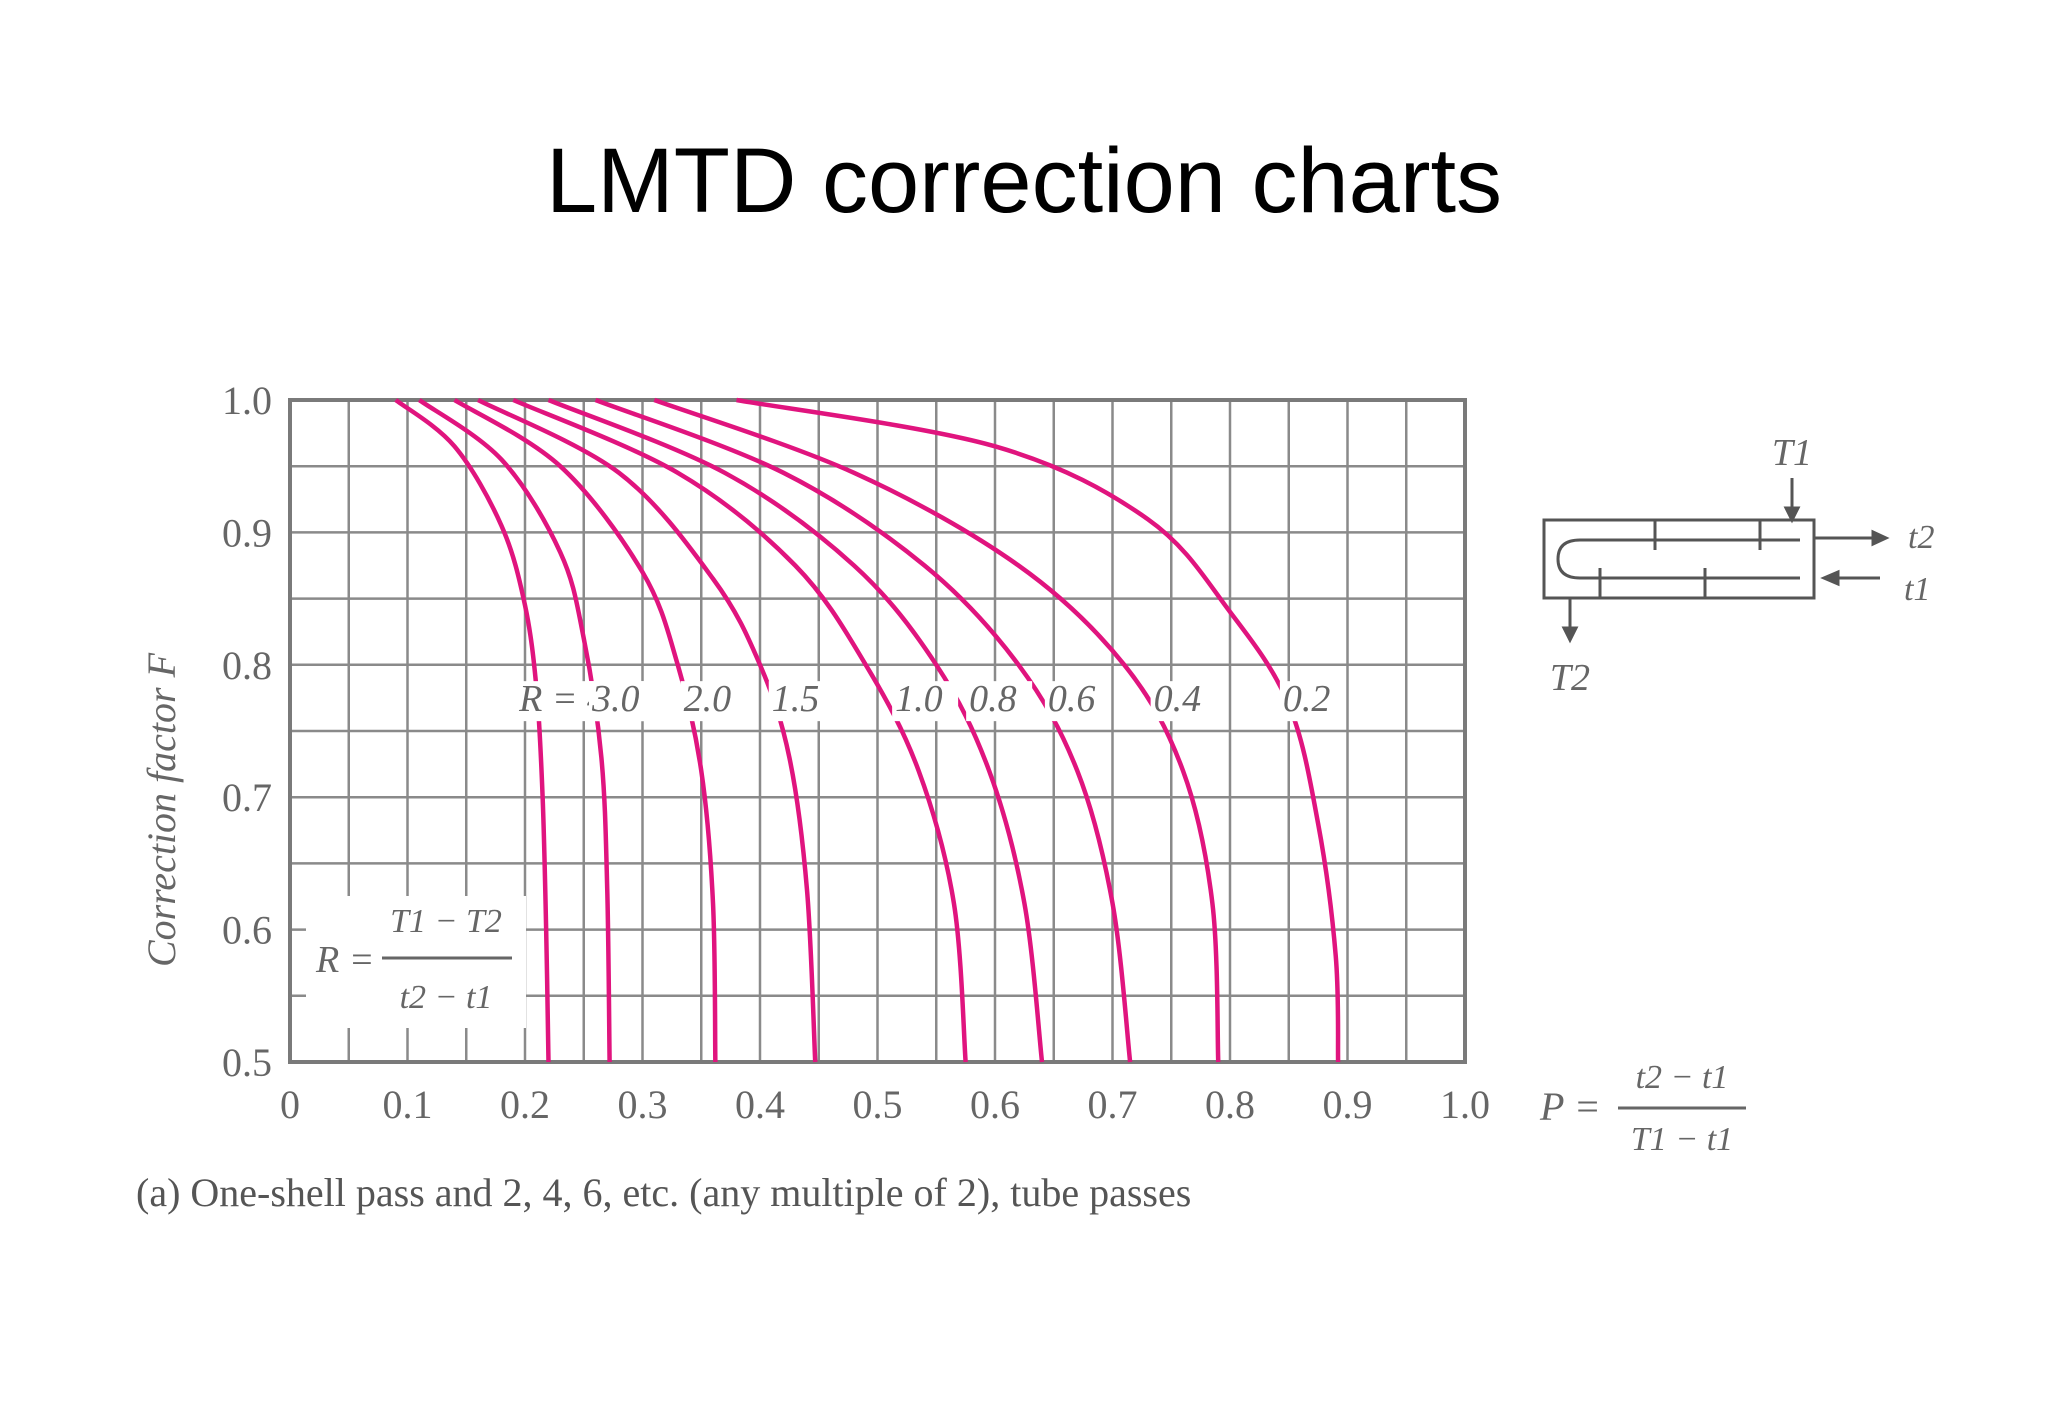 Image resolution: width=2048 pixels, height=1418 pixels. I want to click on x-tick-label: 0.5, so click(878, 1104).